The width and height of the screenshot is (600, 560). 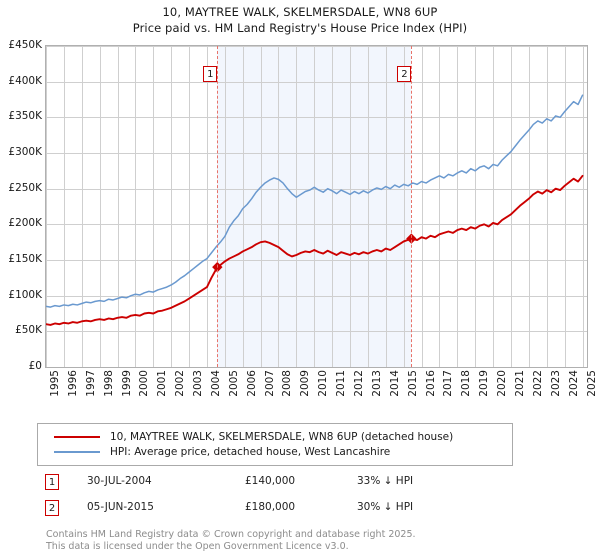 I want to click on x-axis-tick-label: 2008, so click(x=287, y=383).